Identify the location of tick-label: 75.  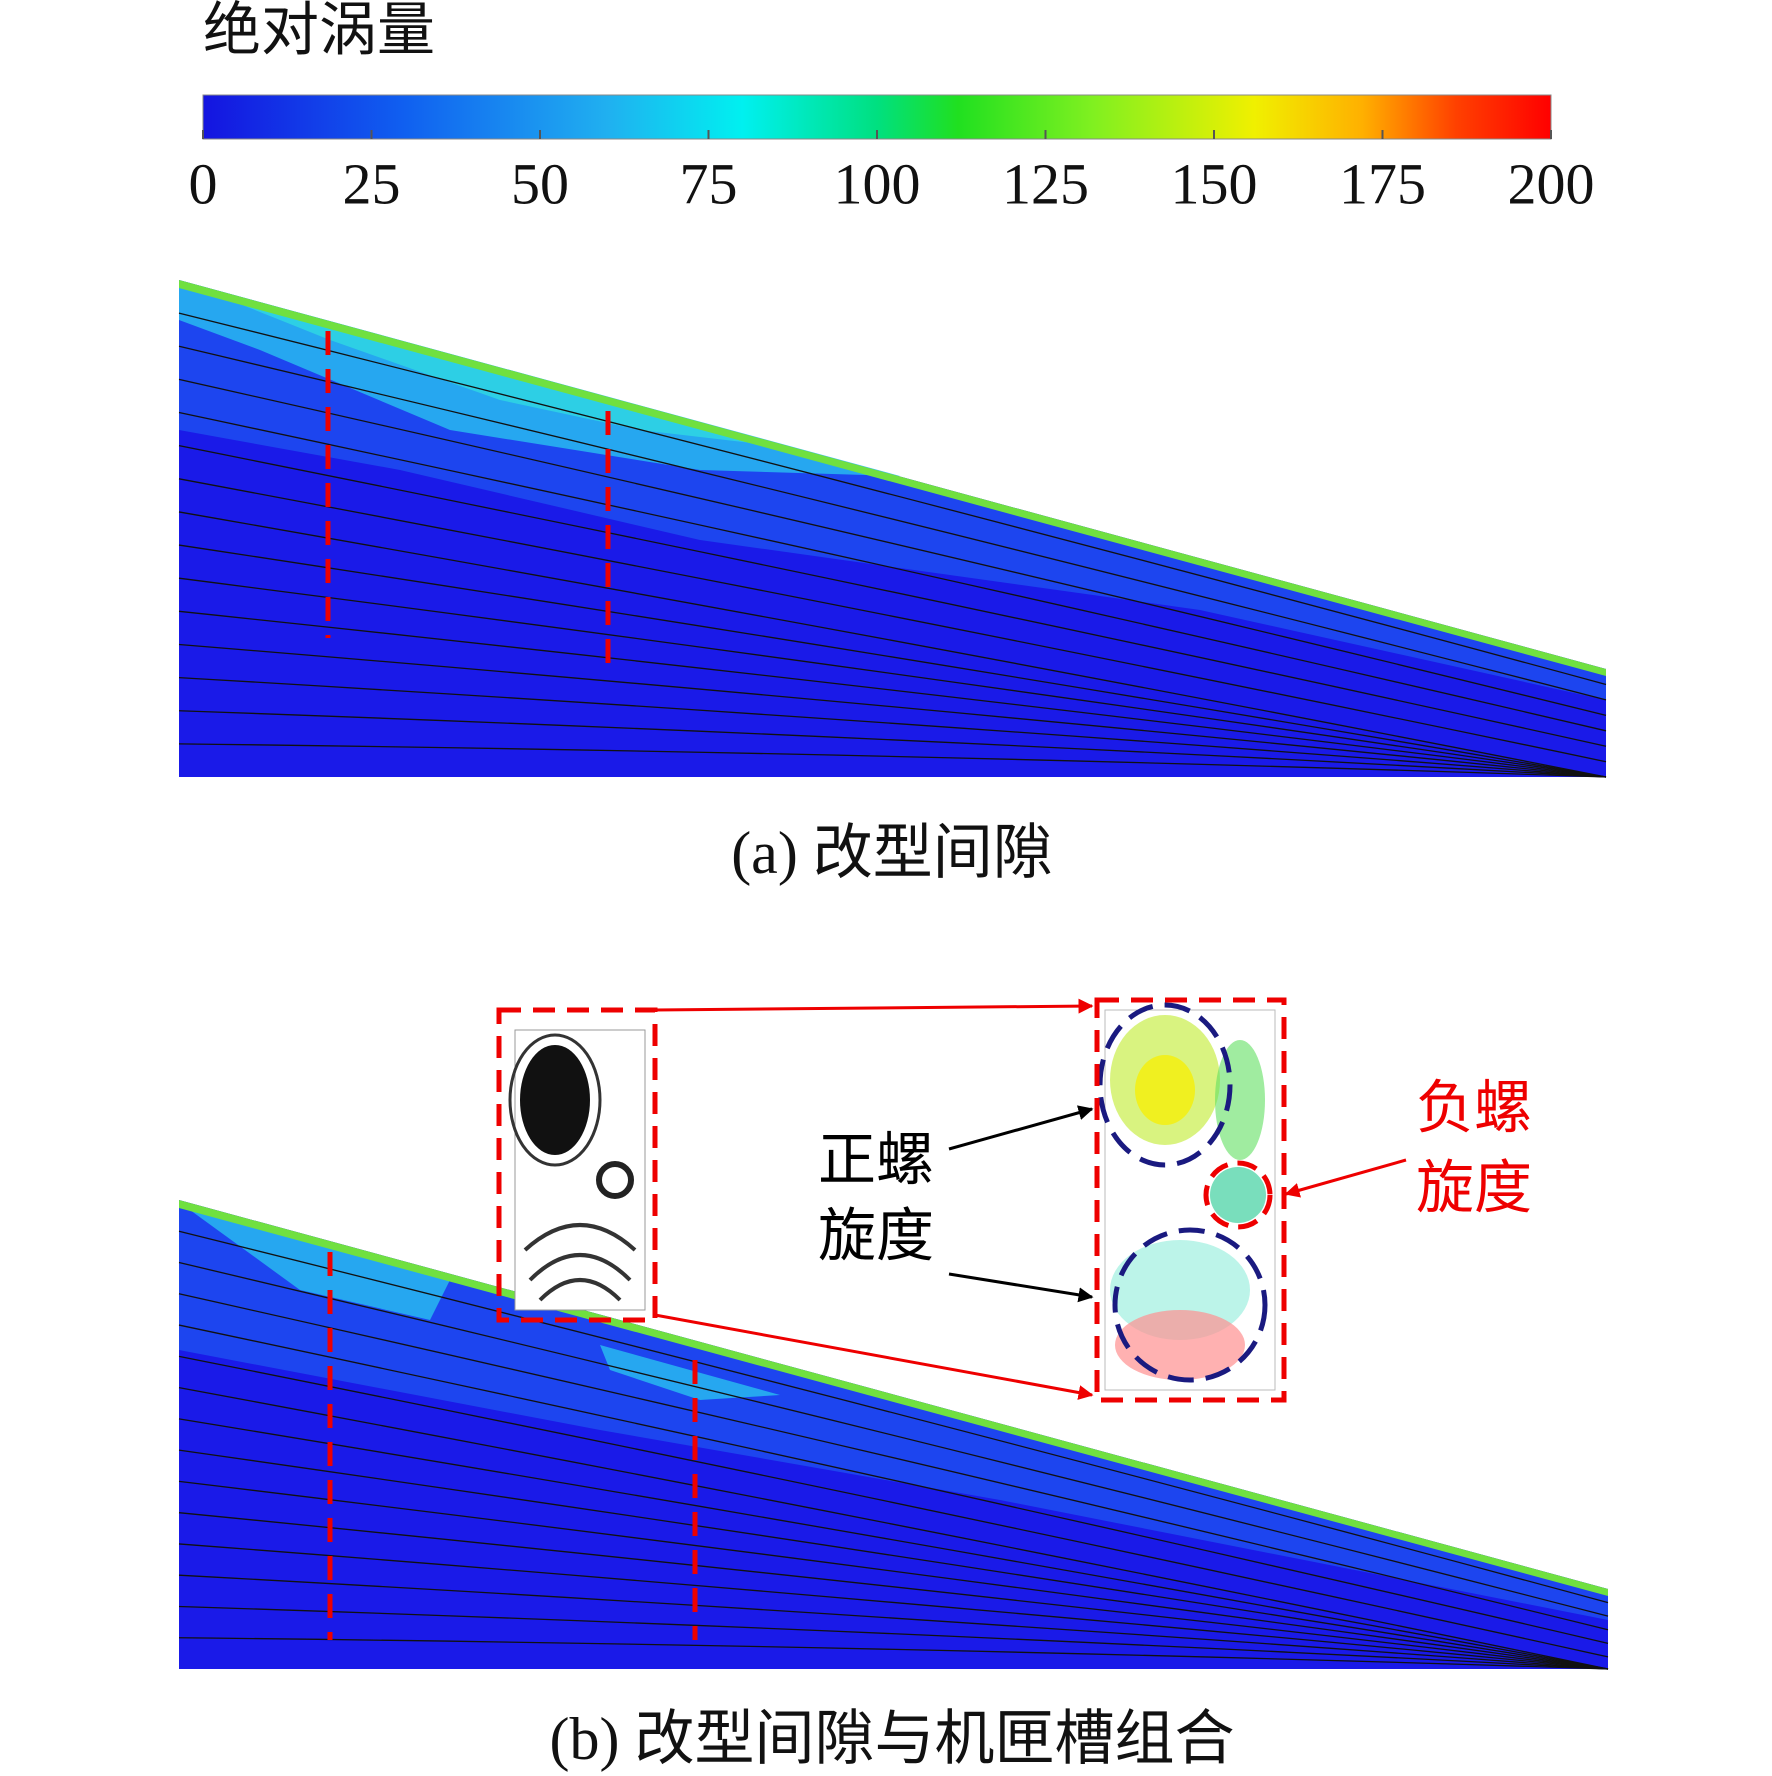
(709, 183).